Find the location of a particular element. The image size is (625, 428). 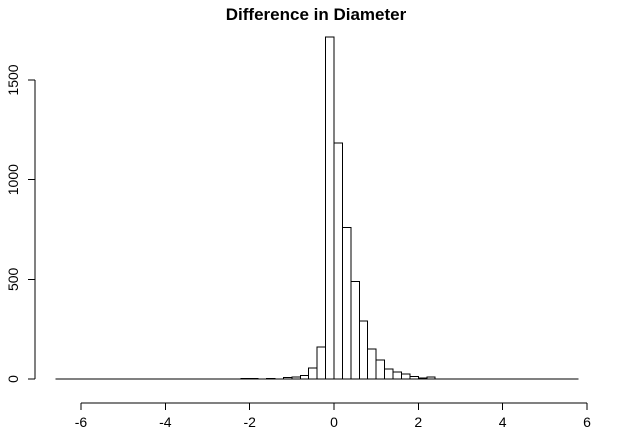

y-axis: 0 500 1000 1500 is located at coordinates (20, 223).